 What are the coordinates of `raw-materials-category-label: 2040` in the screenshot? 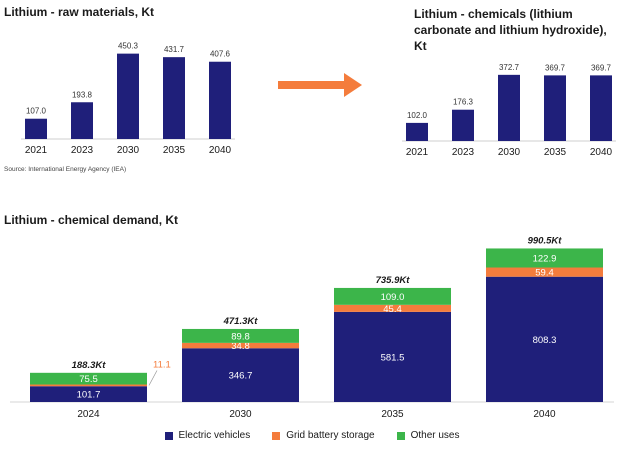 It's located at (220, 150).